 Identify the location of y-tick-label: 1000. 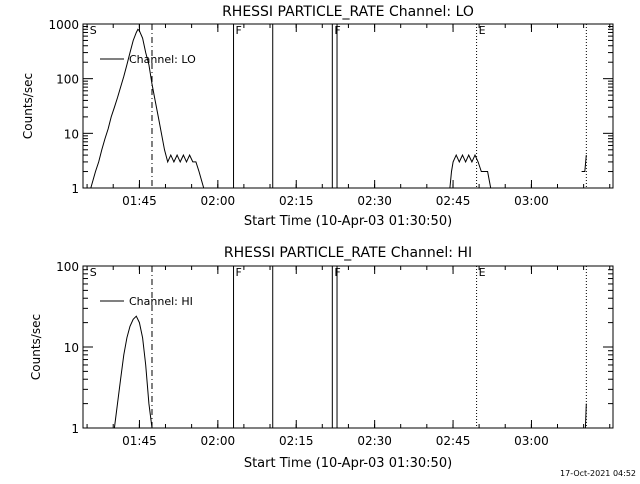
(63, 25).